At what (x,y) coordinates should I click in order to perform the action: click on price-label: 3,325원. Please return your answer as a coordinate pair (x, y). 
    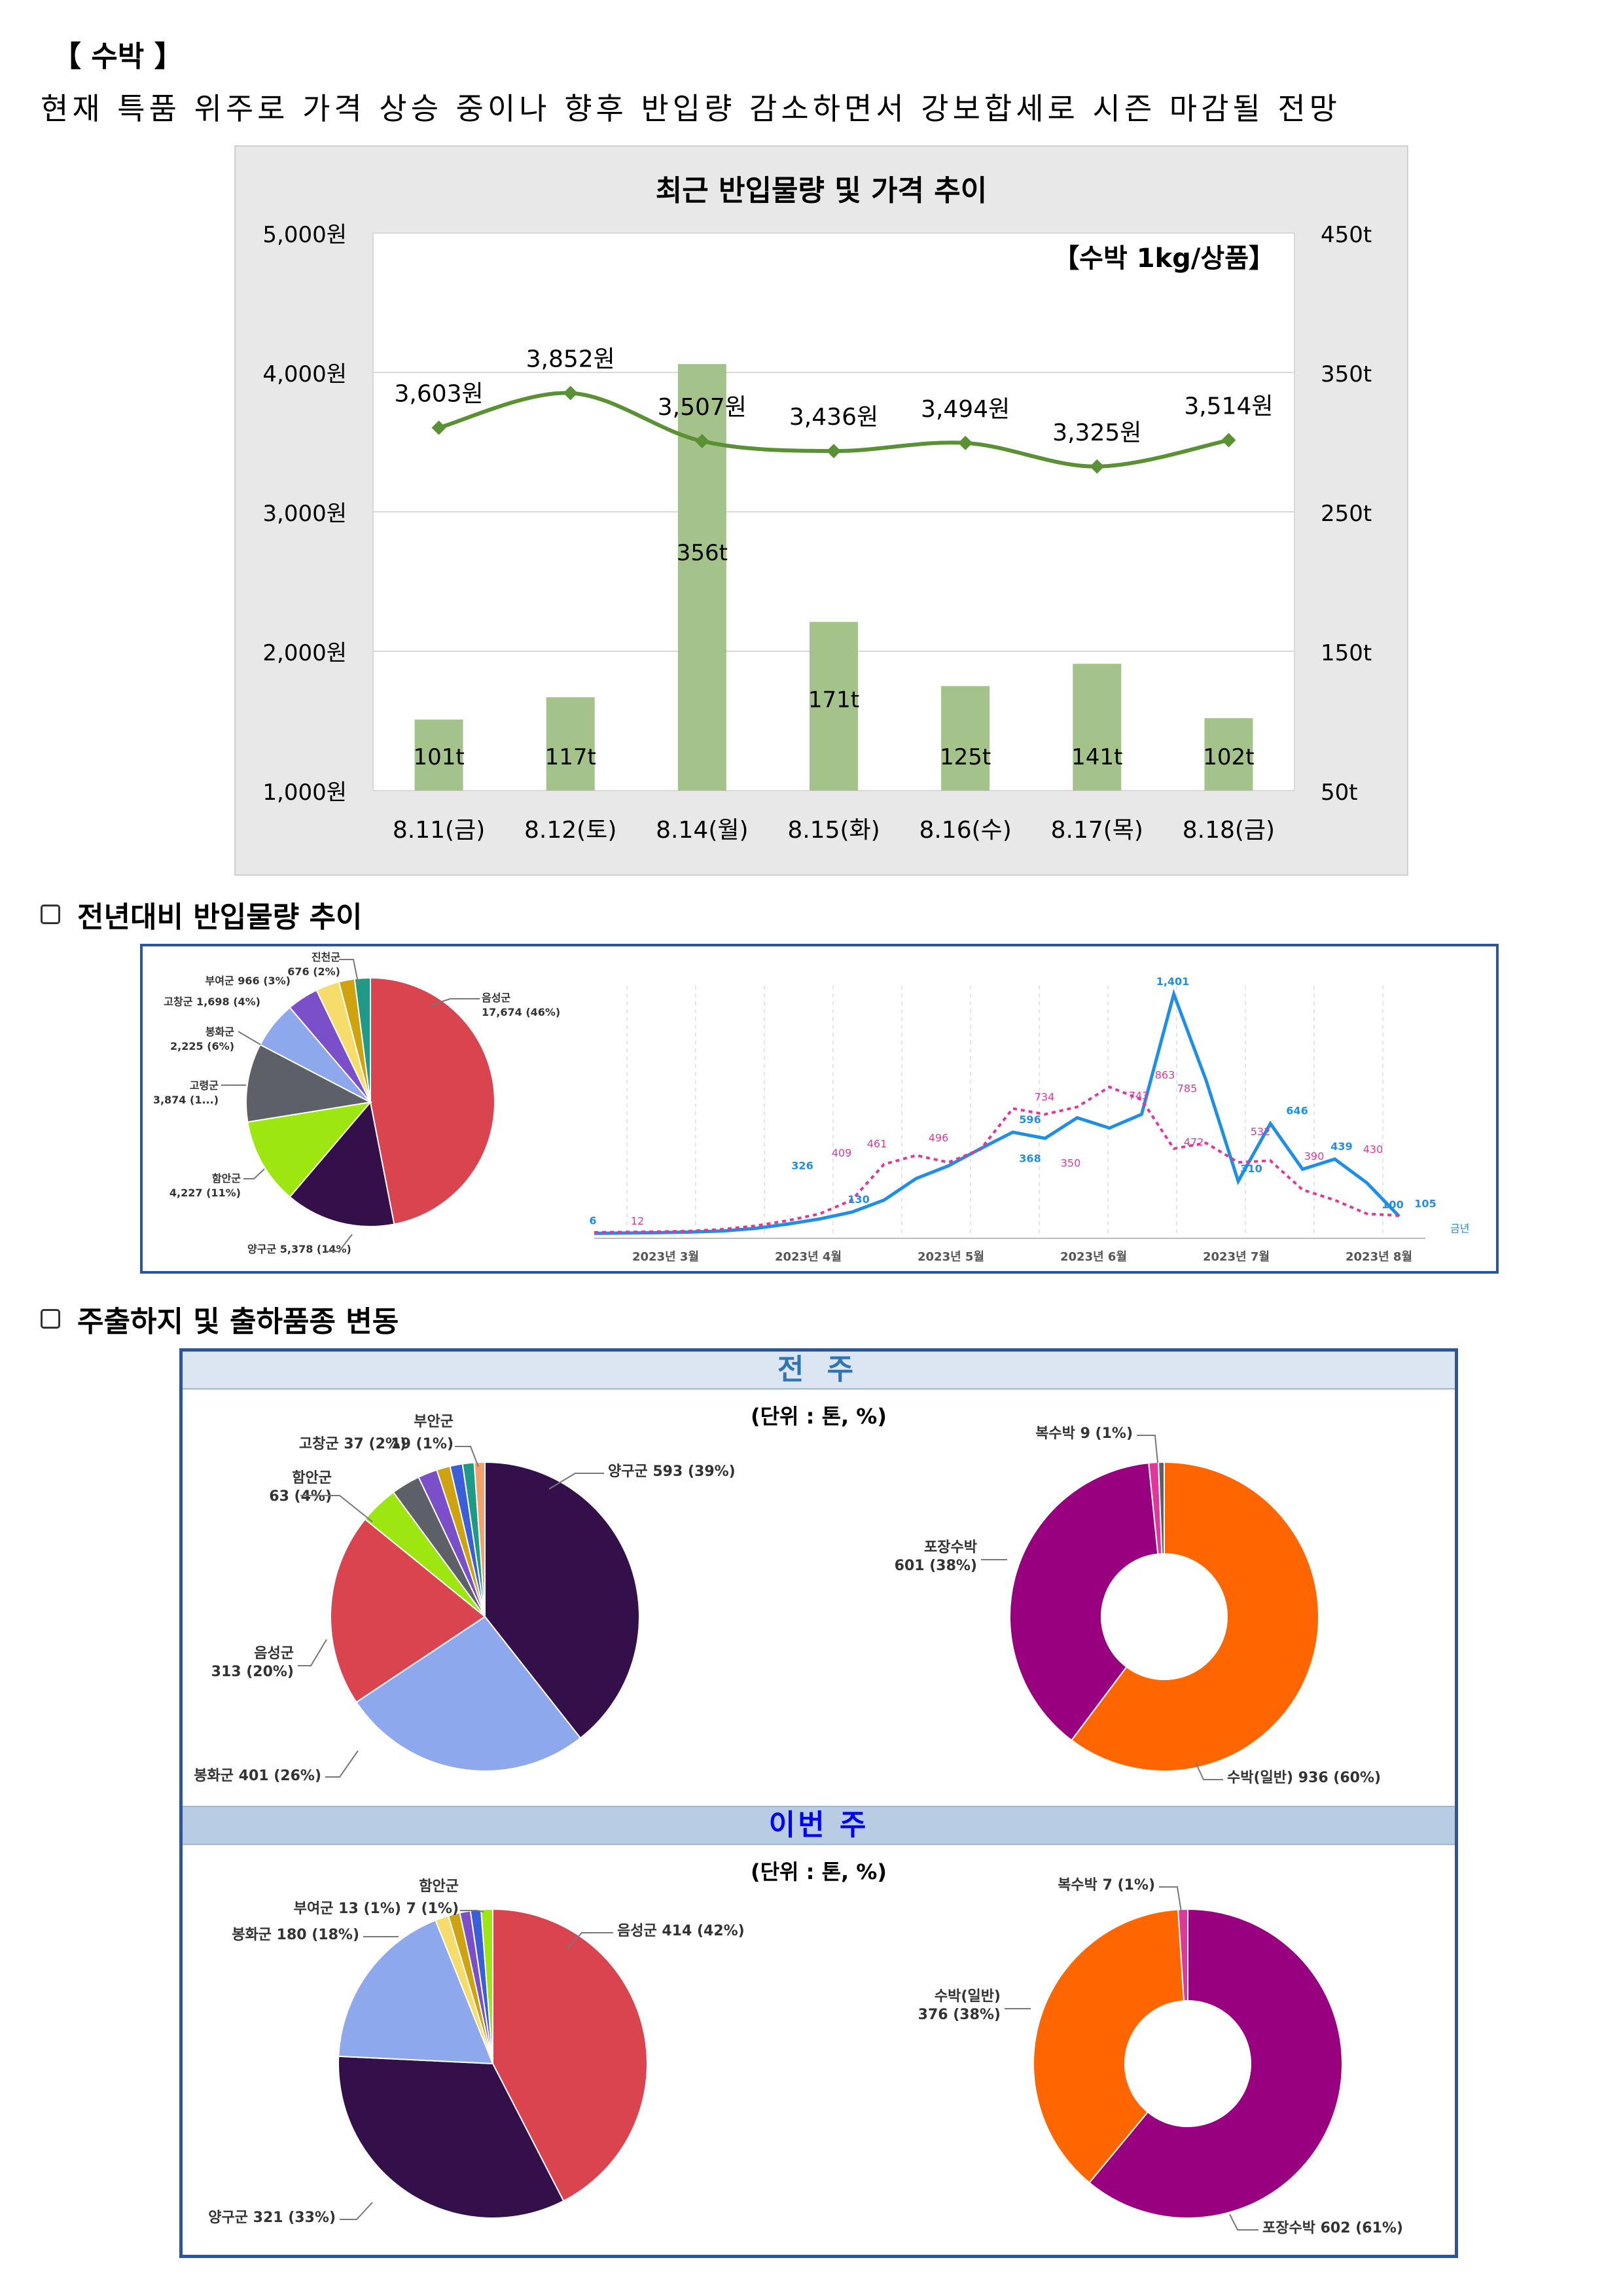
    Looking at the image, I should click on (1096, 433).